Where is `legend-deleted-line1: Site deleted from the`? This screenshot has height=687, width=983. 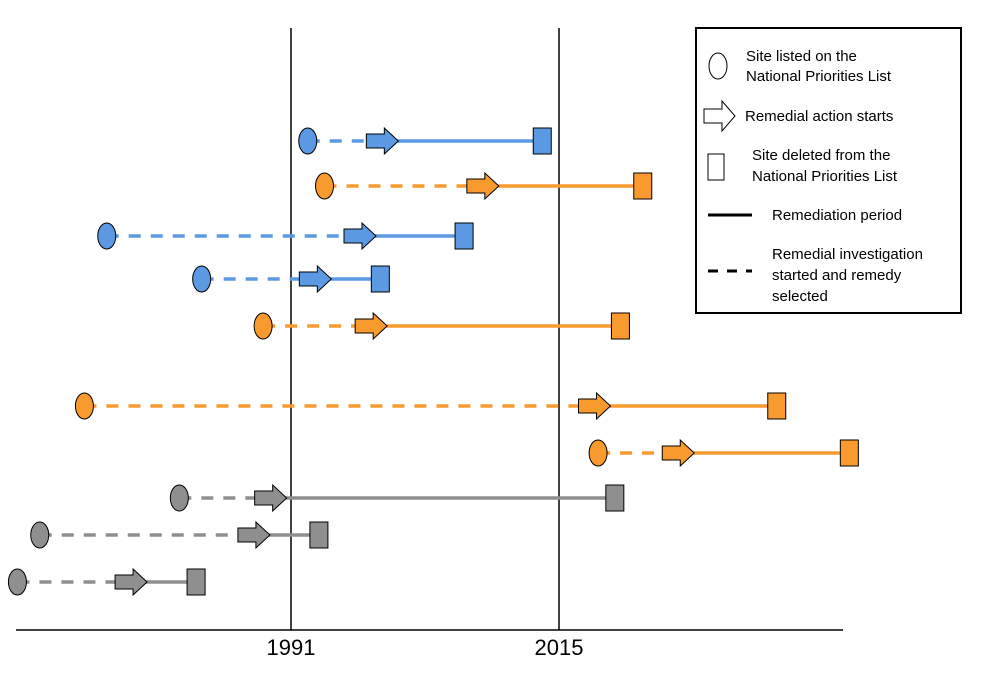
legend-deleted-line1: Site deleted from the is located at coordinates (821, 155).